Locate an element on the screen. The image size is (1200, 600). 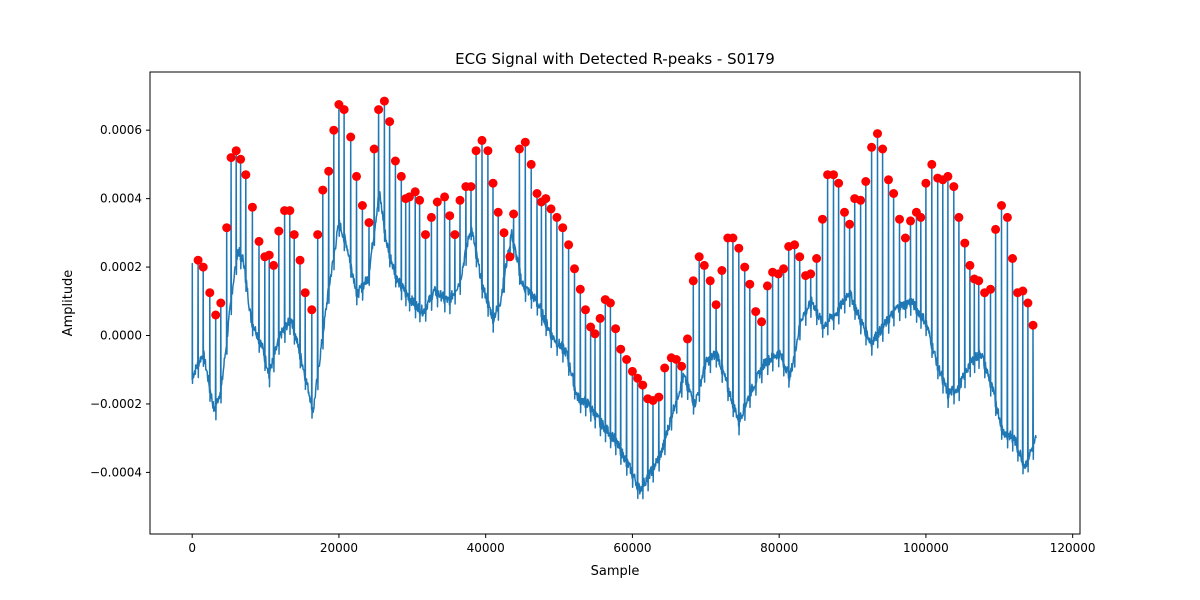
x-tick-label: 60000 is located at coordinates (632, 548).